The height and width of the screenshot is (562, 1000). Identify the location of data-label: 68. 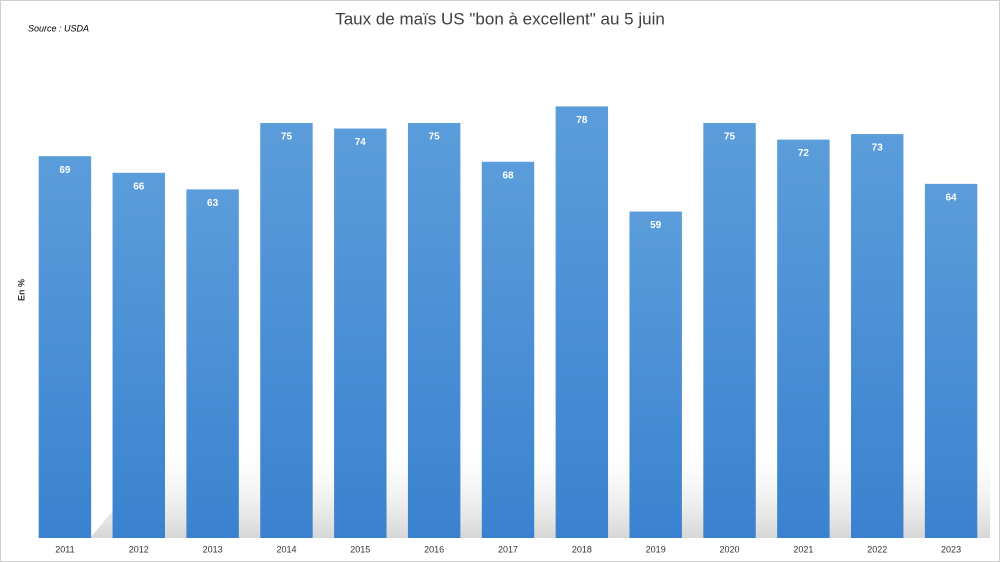
(508, 175).